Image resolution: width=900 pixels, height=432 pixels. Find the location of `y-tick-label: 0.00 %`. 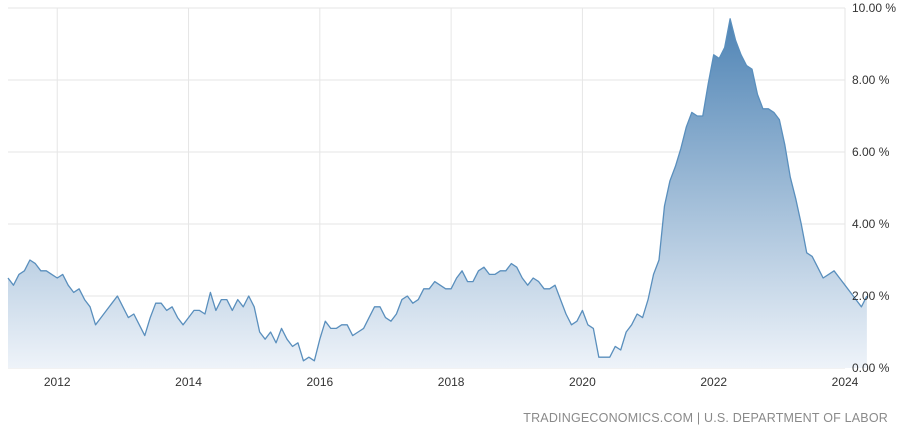

y-tick-label: 0.00 % is located at coordinates (871, 368).